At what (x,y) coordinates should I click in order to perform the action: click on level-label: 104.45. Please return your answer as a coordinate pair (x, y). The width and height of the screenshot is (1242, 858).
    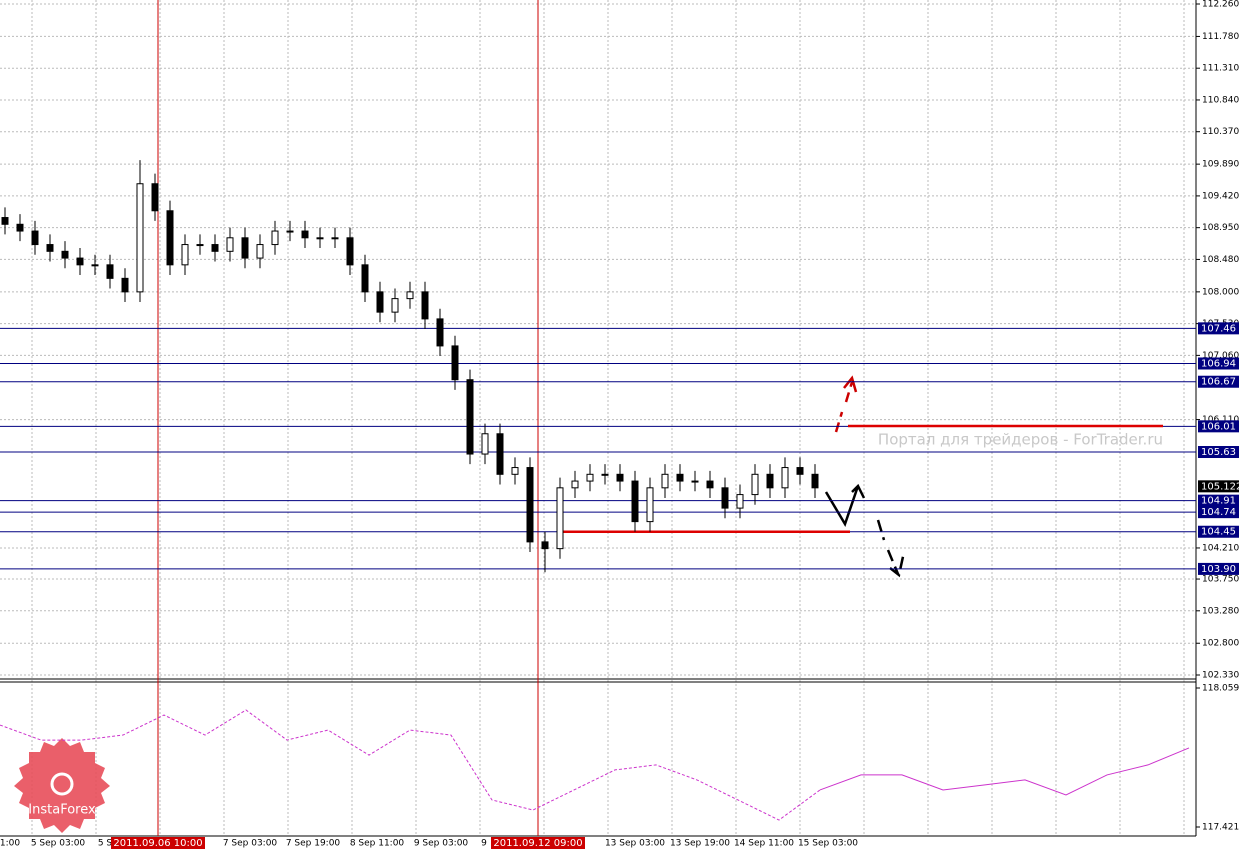
    Looking at the image, I should click on (1218, 532).